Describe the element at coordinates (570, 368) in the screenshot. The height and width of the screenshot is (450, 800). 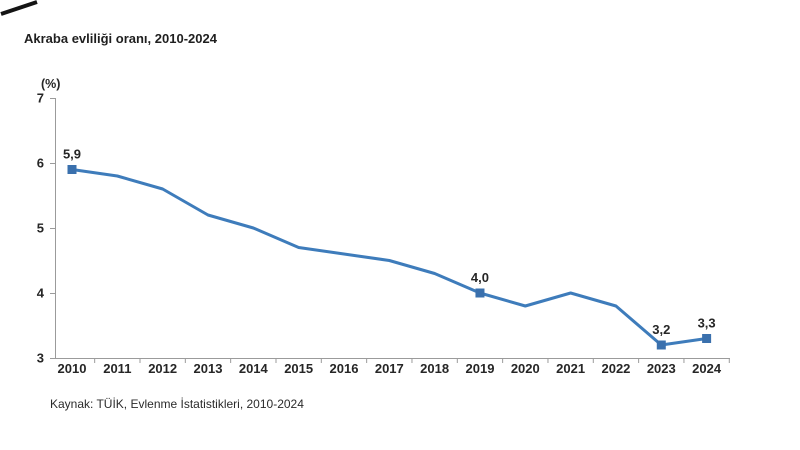
I see `x-axis-year-label: 2021` at that location.